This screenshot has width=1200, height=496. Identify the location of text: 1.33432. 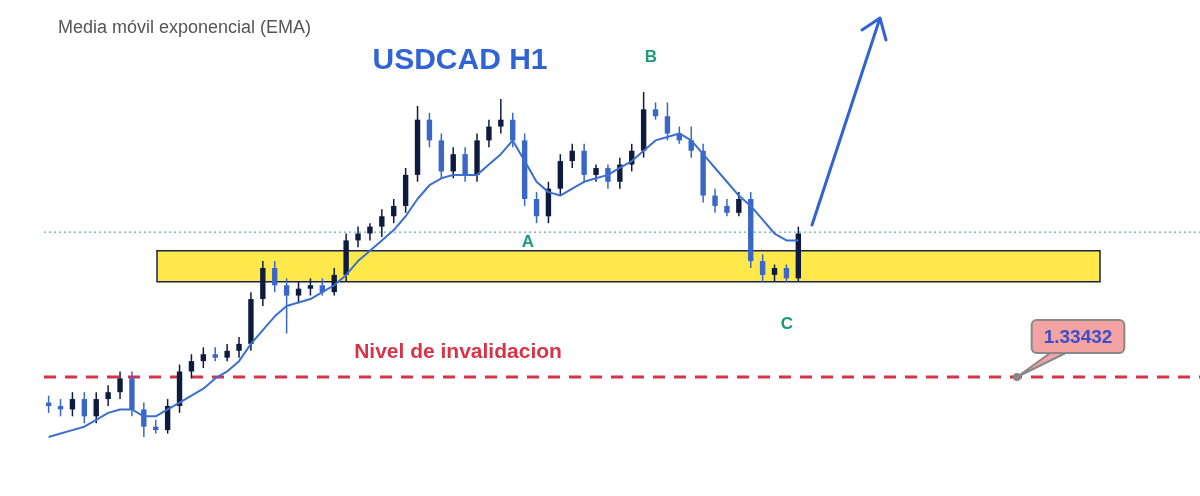
(1078, 336).